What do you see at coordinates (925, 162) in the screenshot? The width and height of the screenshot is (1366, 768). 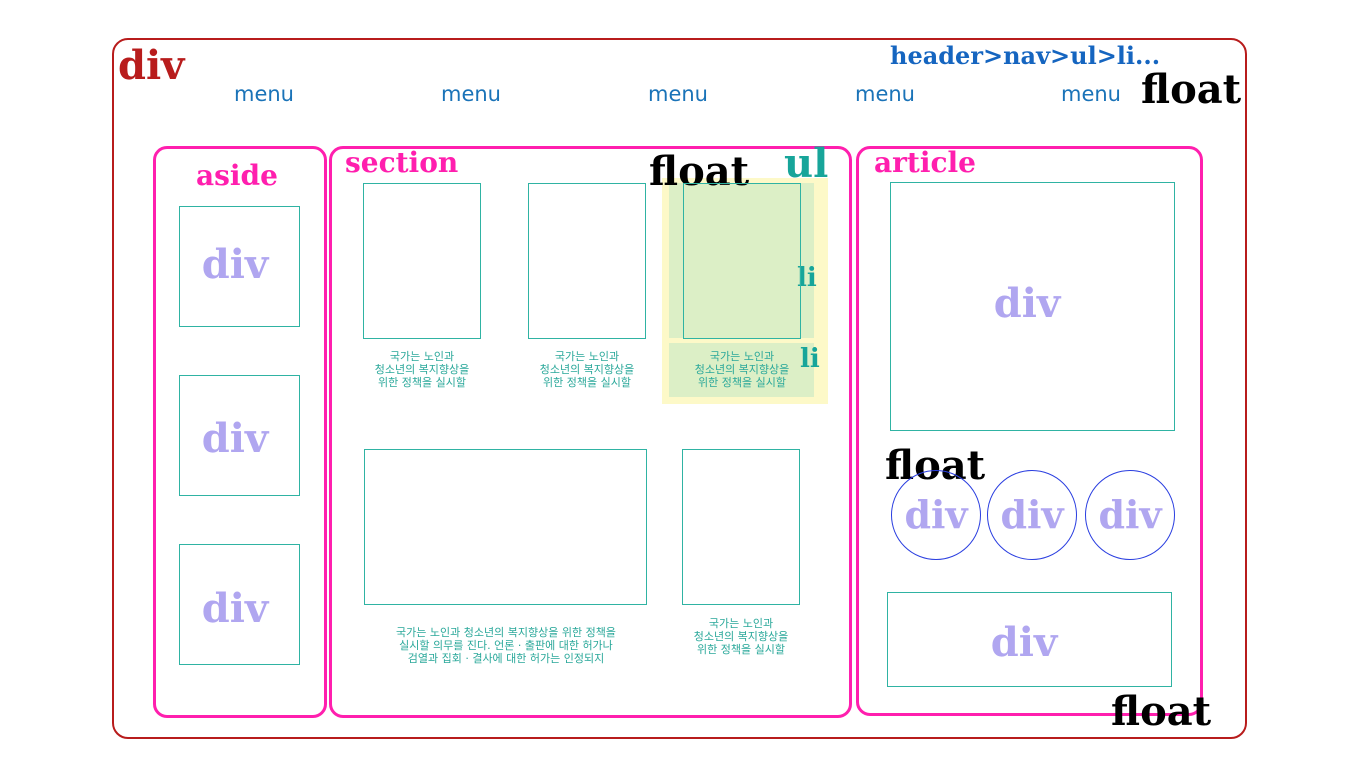 I see `article-label: article` at bounding box center [925, 162].